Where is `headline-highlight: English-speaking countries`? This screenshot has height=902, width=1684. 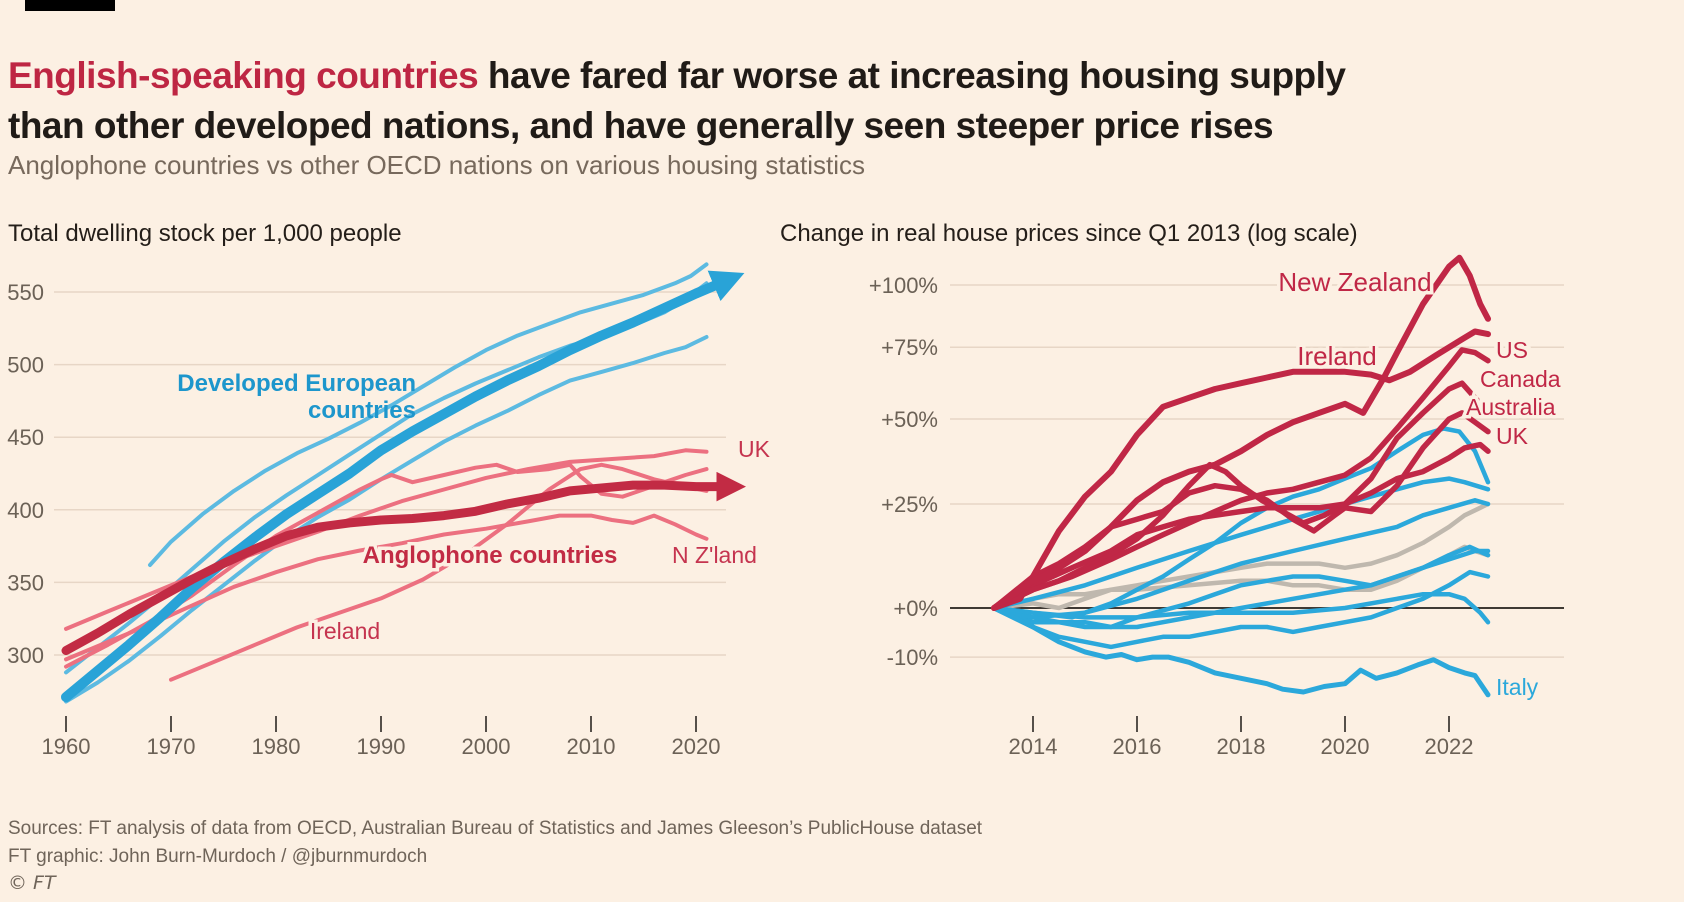 headline-highlight: English-speaking countries is located at coordinates (243, 75).